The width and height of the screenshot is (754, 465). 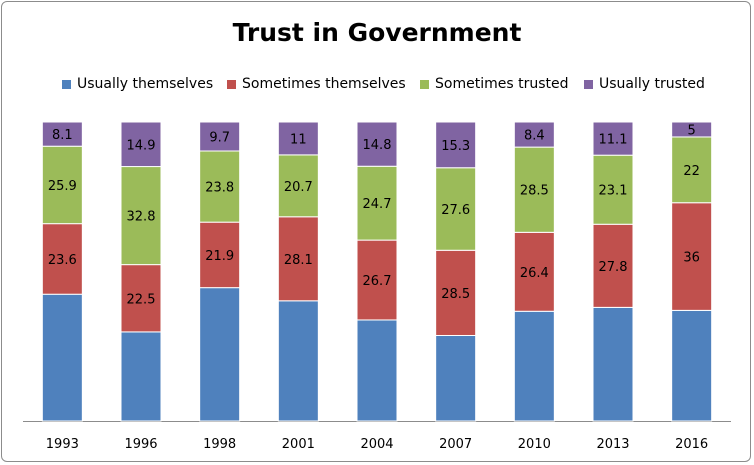 I want to click on x-tick-label: 2016, so click(x=691, y=444).